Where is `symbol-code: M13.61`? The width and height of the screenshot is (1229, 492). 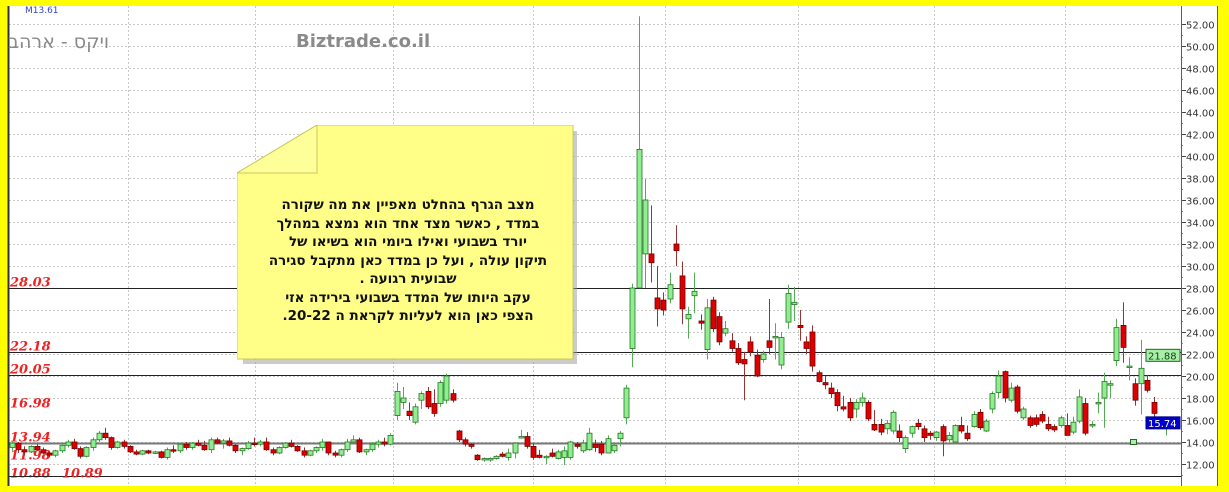 symbol-code: M13.61 is located at coordinates (42, 11).